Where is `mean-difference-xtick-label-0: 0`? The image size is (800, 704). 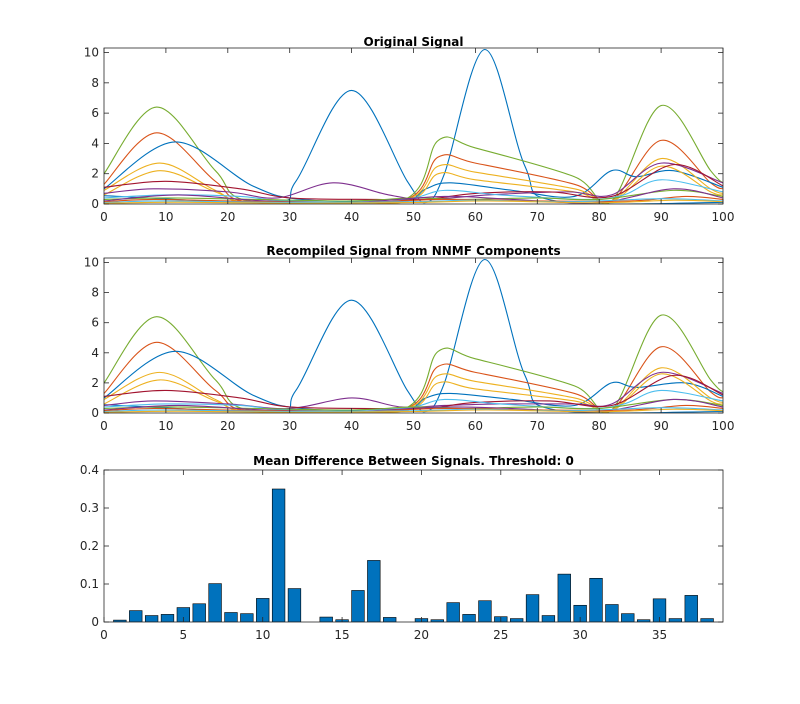
mean-difference-xtick-label-0: 0 is located at coordinates (104, 635).